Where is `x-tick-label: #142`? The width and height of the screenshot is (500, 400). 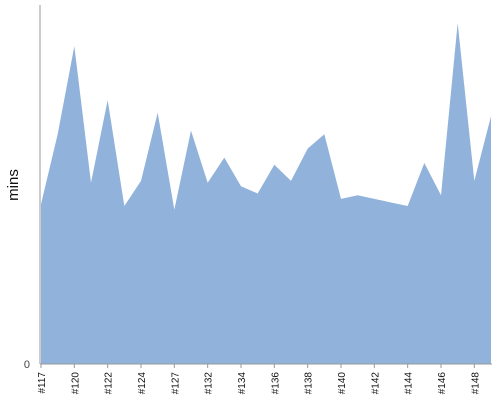
x-tick-label: #142 is located at coordinates (375, 383).